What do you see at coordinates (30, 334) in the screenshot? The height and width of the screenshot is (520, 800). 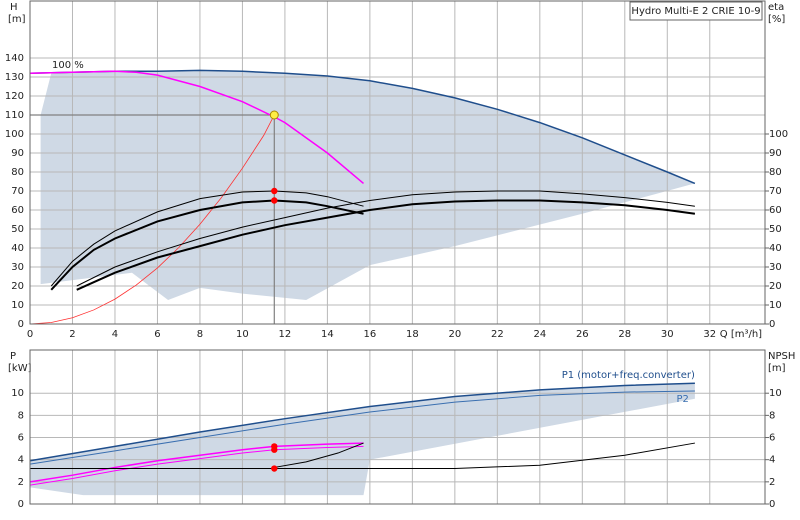 I see `x-tick-label: 0` at bounding box center [30, 334].